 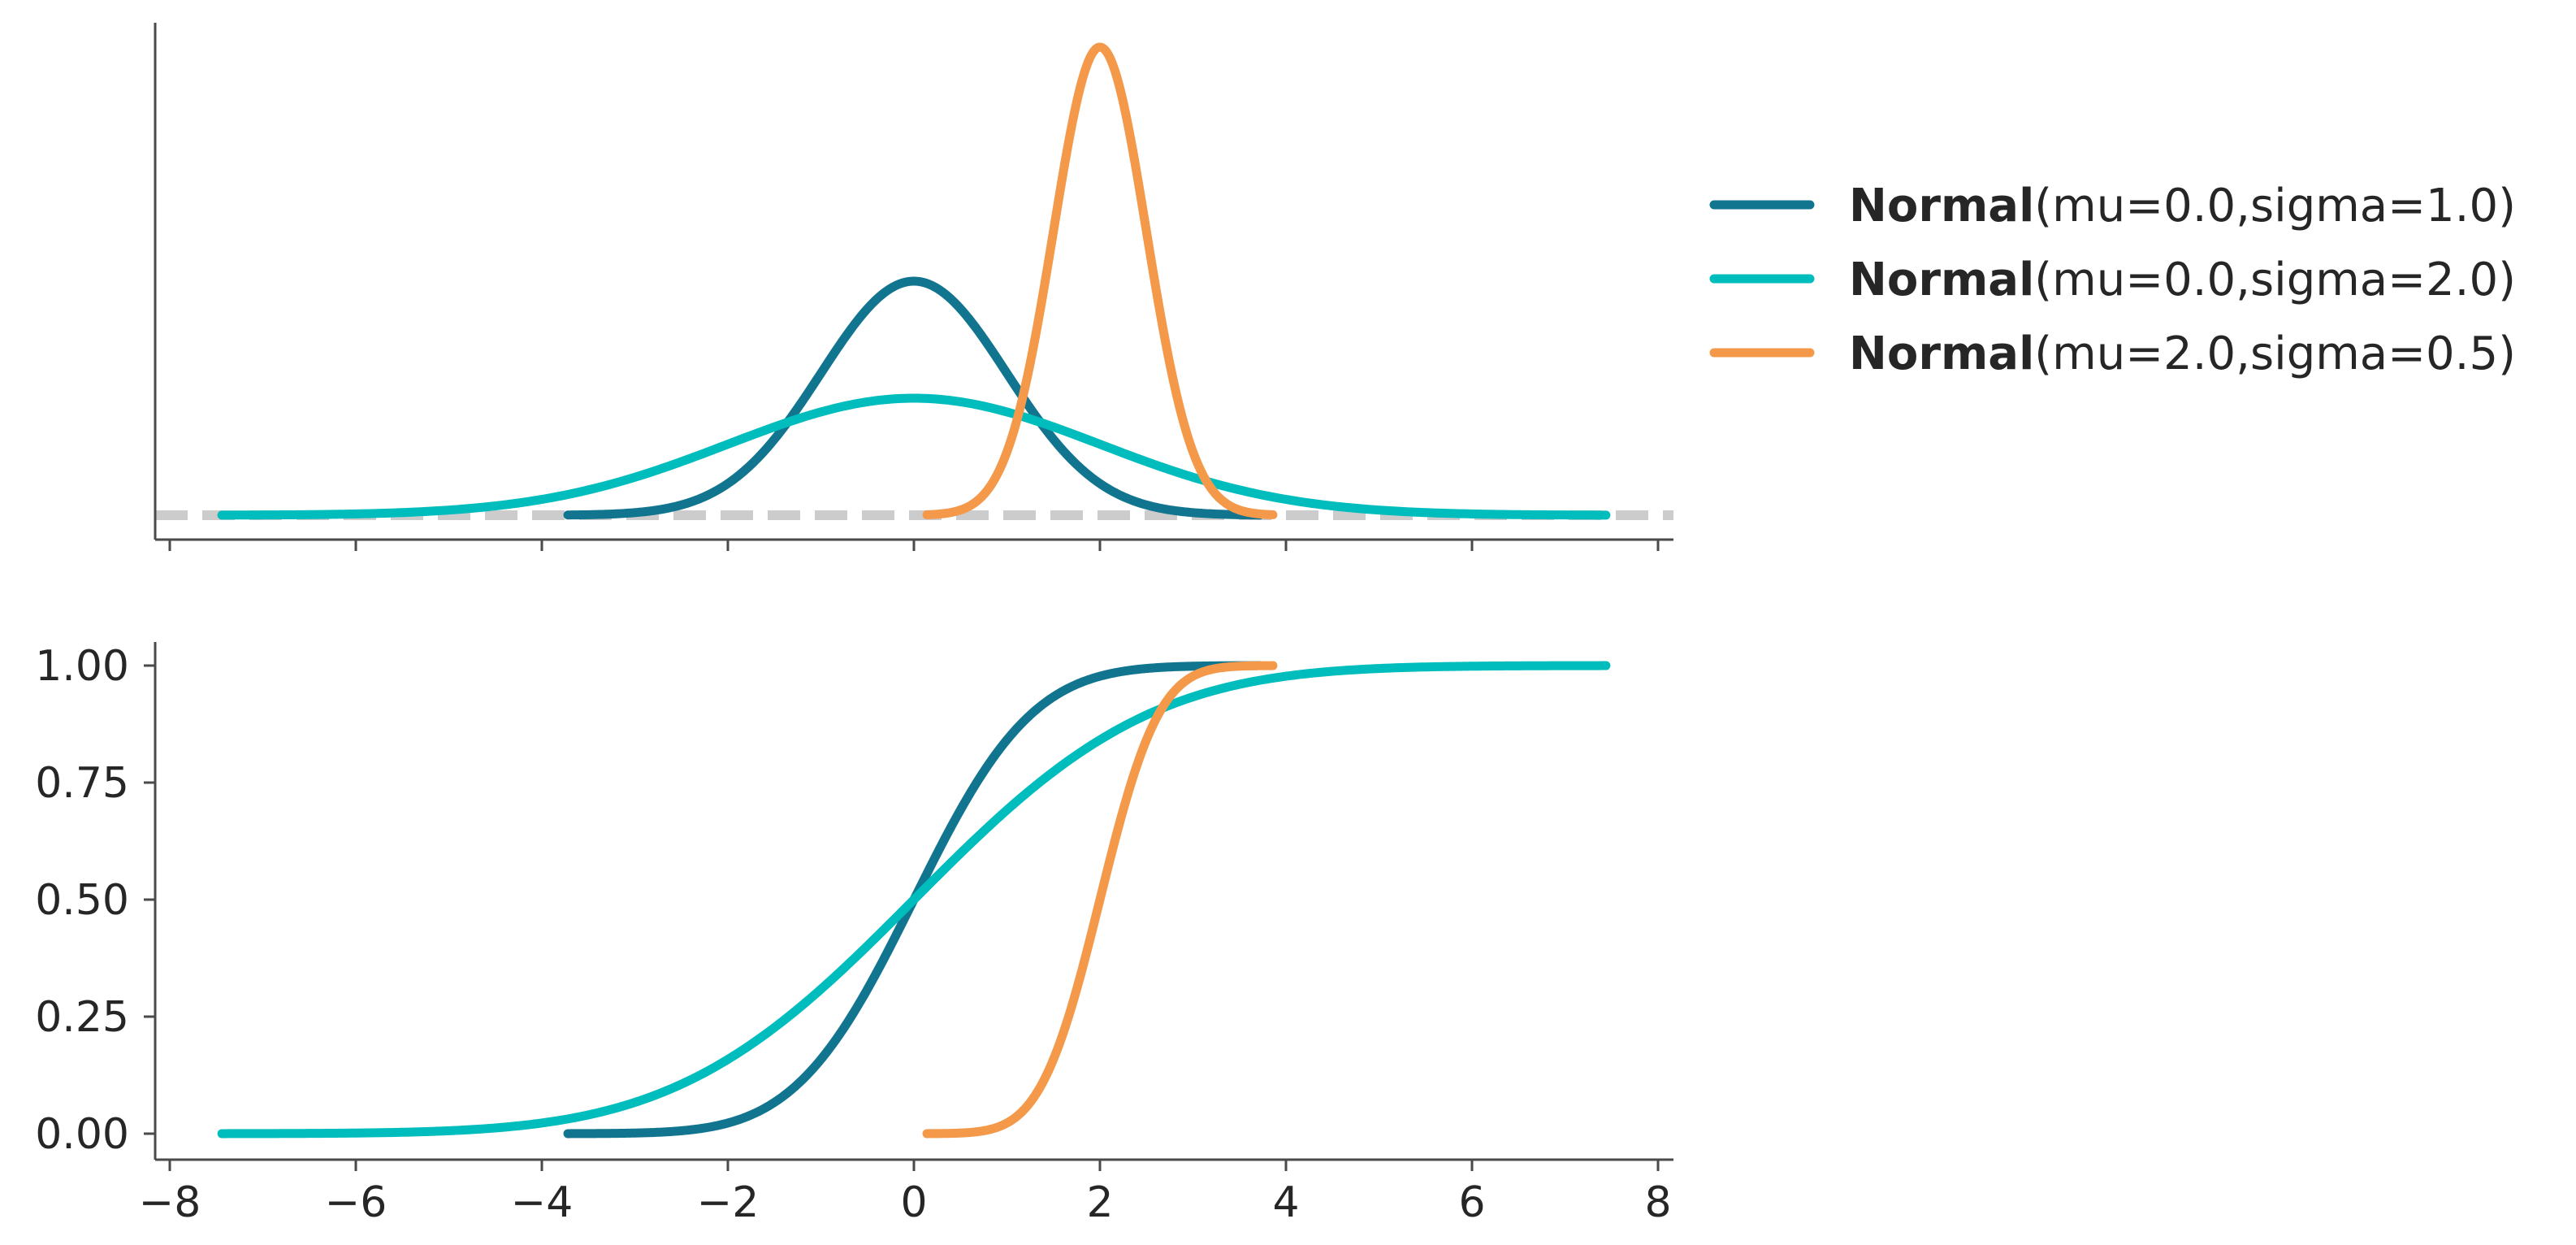 What do you see at coordinates (1471, 1202) in the screenshot?
I see `cdf-x-tick-label-6: 6` at bounding box center [1471, 1202].